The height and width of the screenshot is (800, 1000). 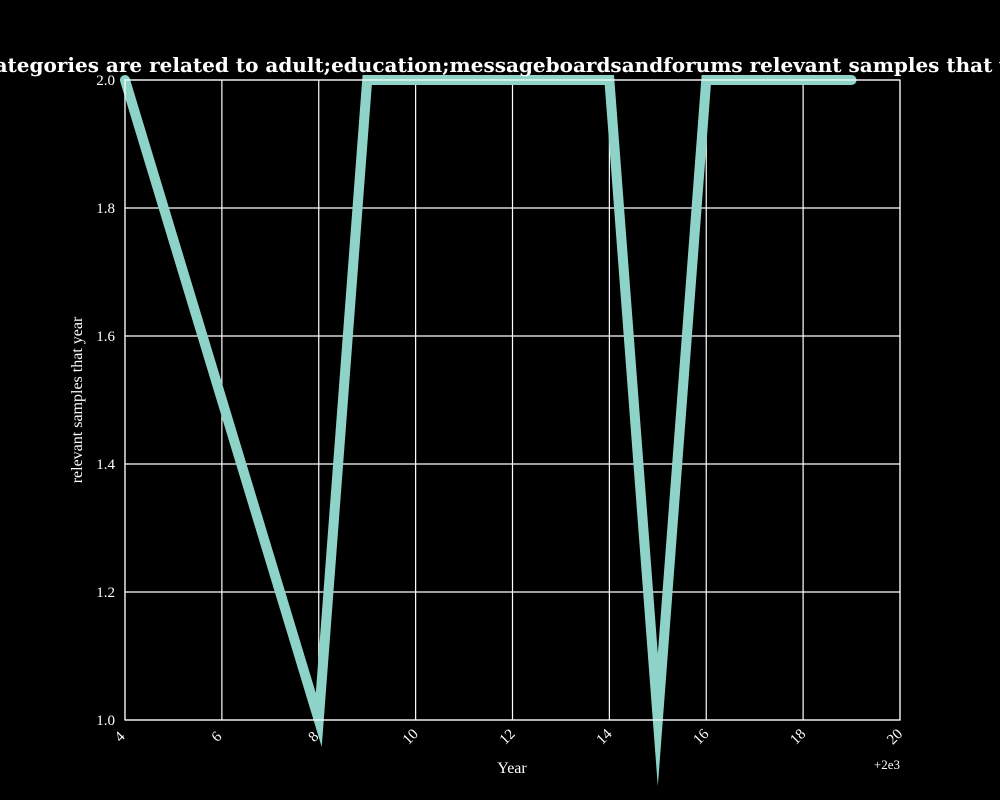 What do you see at coordinates (895, 737) in the screenshot?
I see `x-tick-label: 20` at bounding box center [895, 737].